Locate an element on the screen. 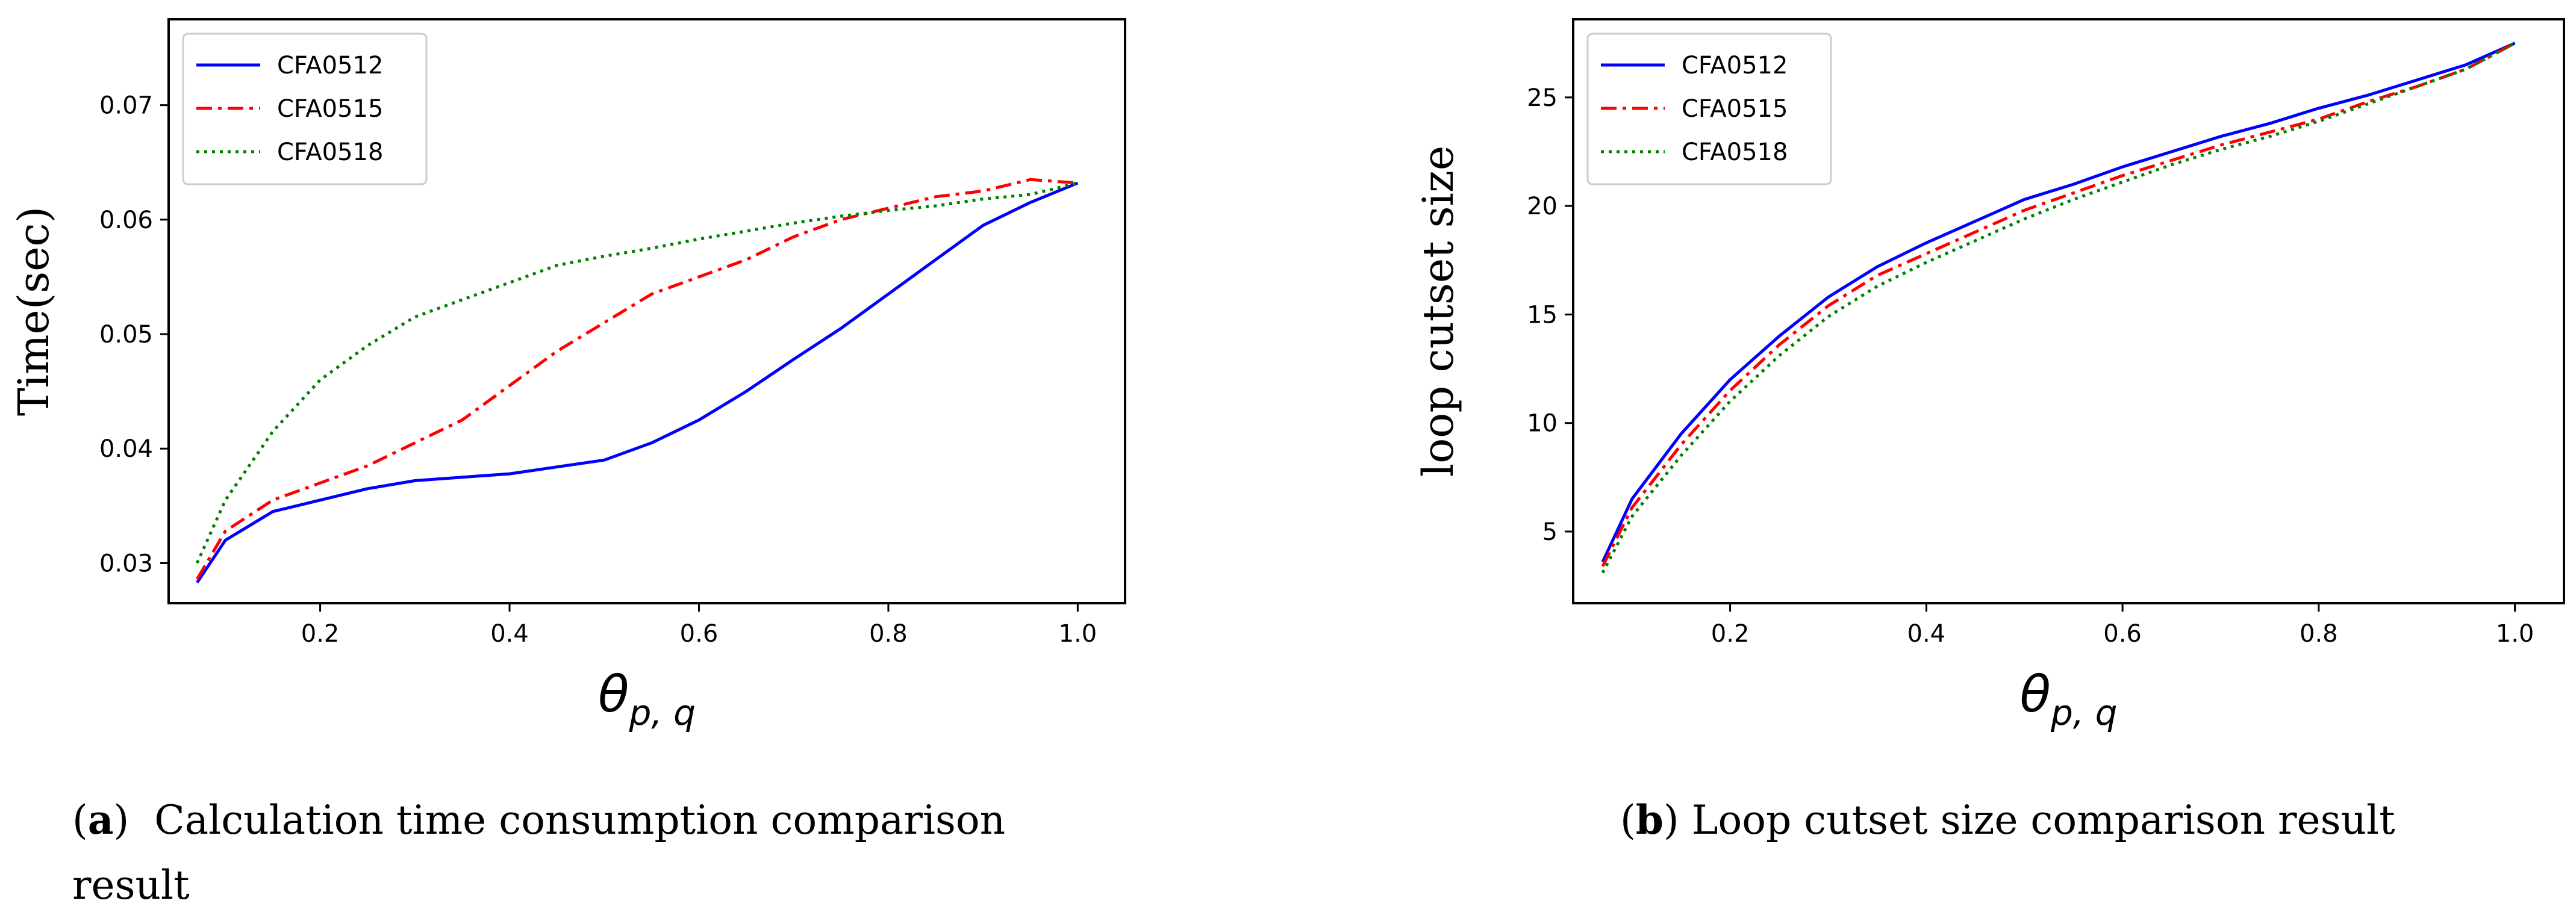 The image size is (2576, 918). series-line-cfa0518 is located at coordinates (636, 372).